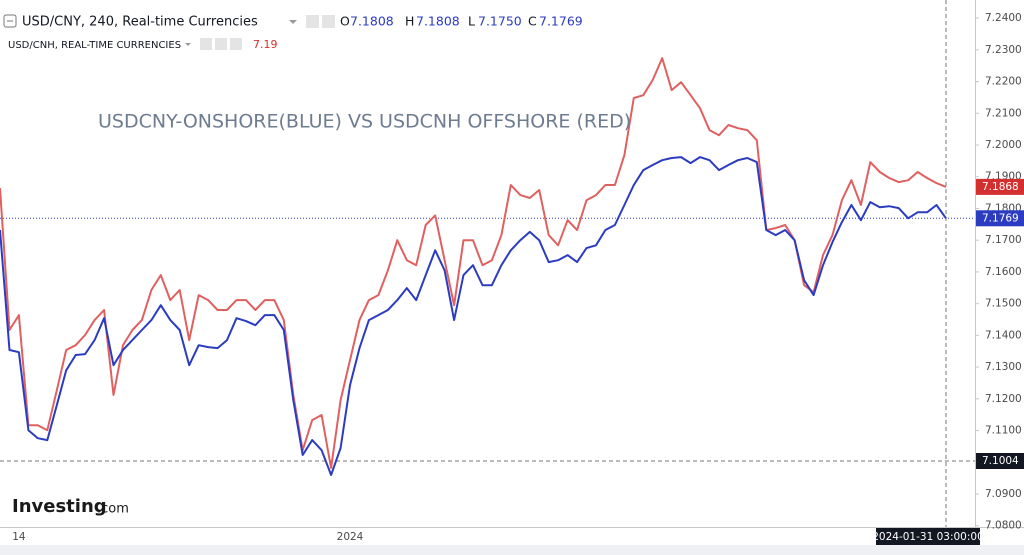 Image resolution: width=1024 pixels, height=555 pixels. I want to click on time-label: 2024-01-31 03:00:00, so click(928, 537).